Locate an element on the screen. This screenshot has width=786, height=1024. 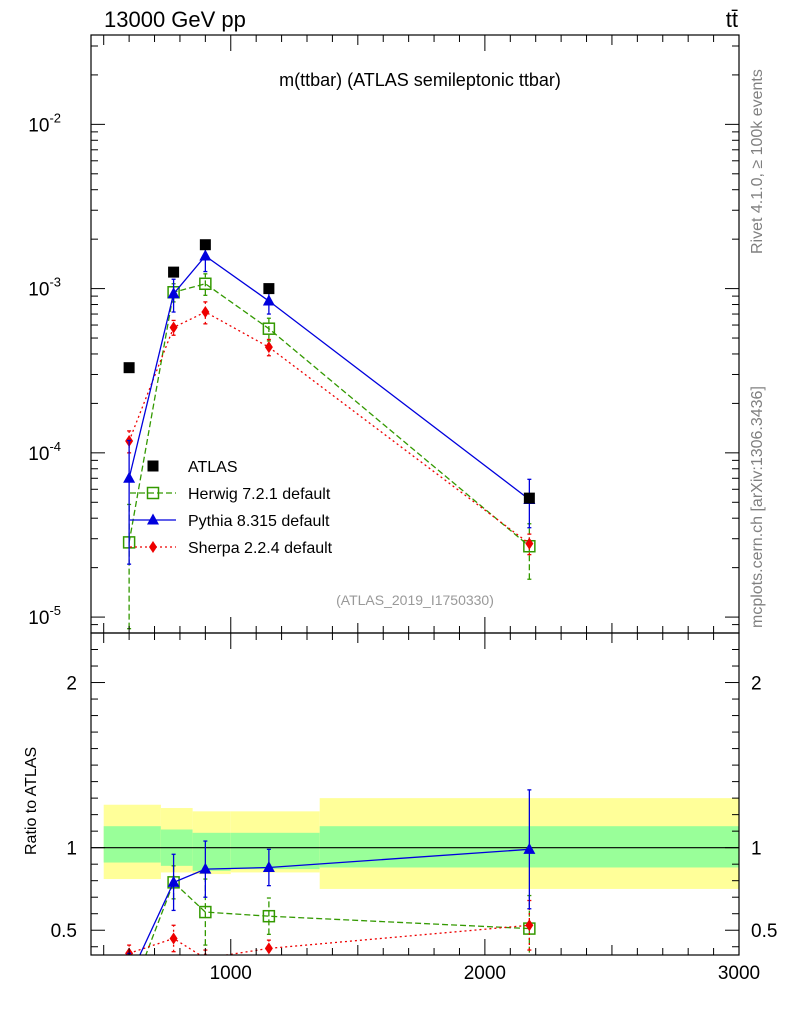
analysis-id-label: (ATLAS_2019_I1750330) is located at coordinates (415, 600).